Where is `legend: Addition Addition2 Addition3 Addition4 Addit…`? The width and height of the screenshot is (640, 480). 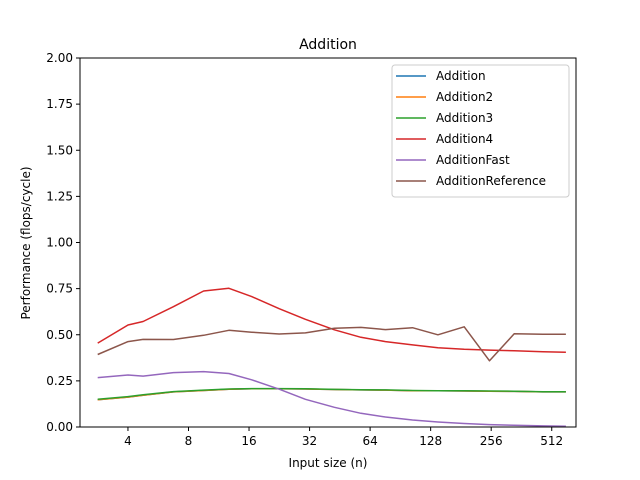 legend: Addition Addition2 Addition3 Addition4 Addit… is located at coordinates (480, 131).